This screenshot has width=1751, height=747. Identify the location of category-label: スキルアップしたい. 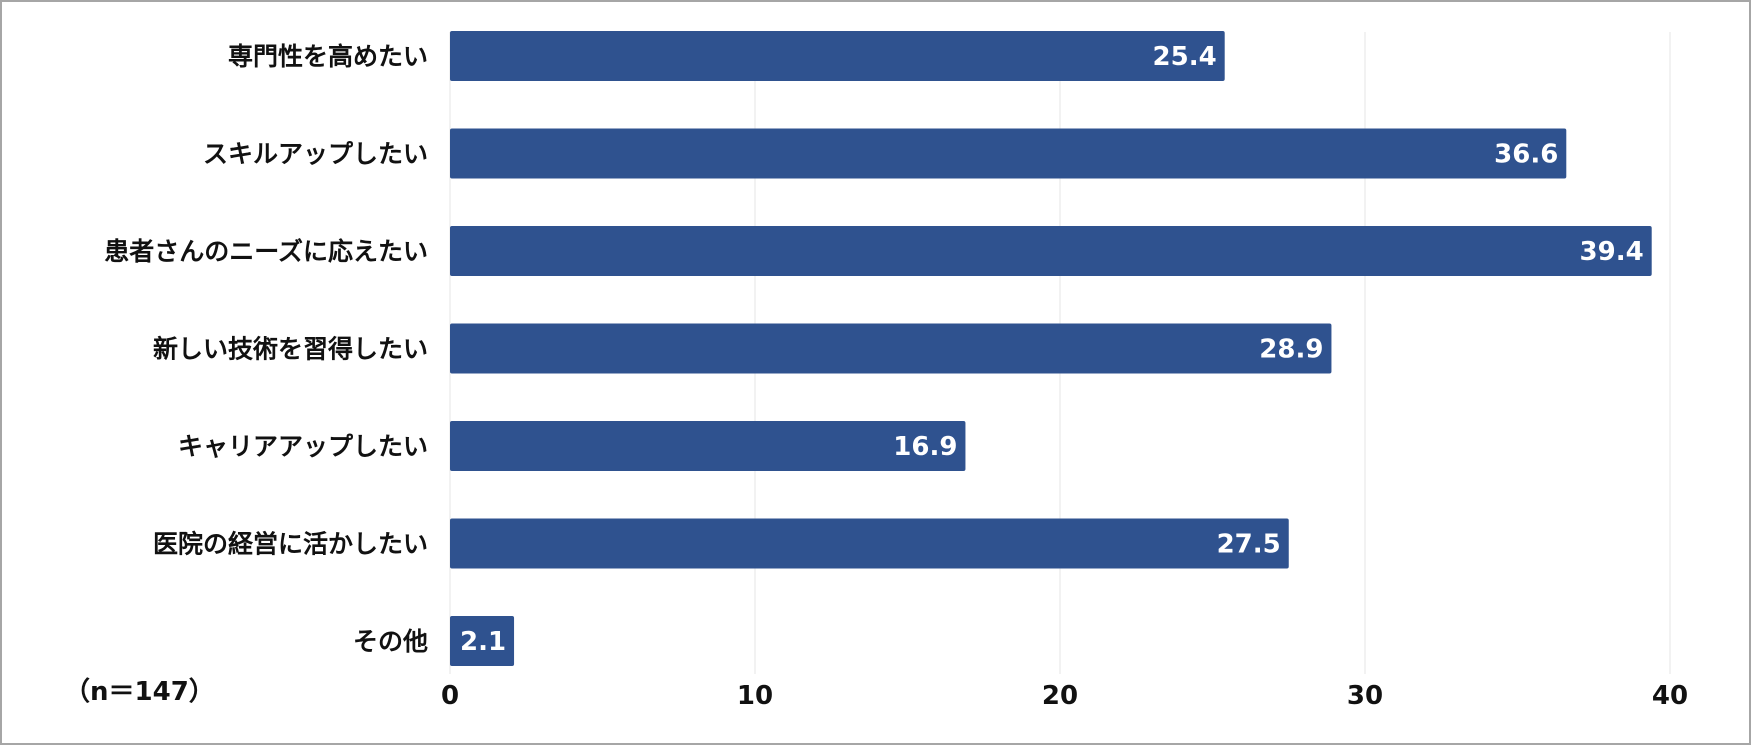
(315, 154).